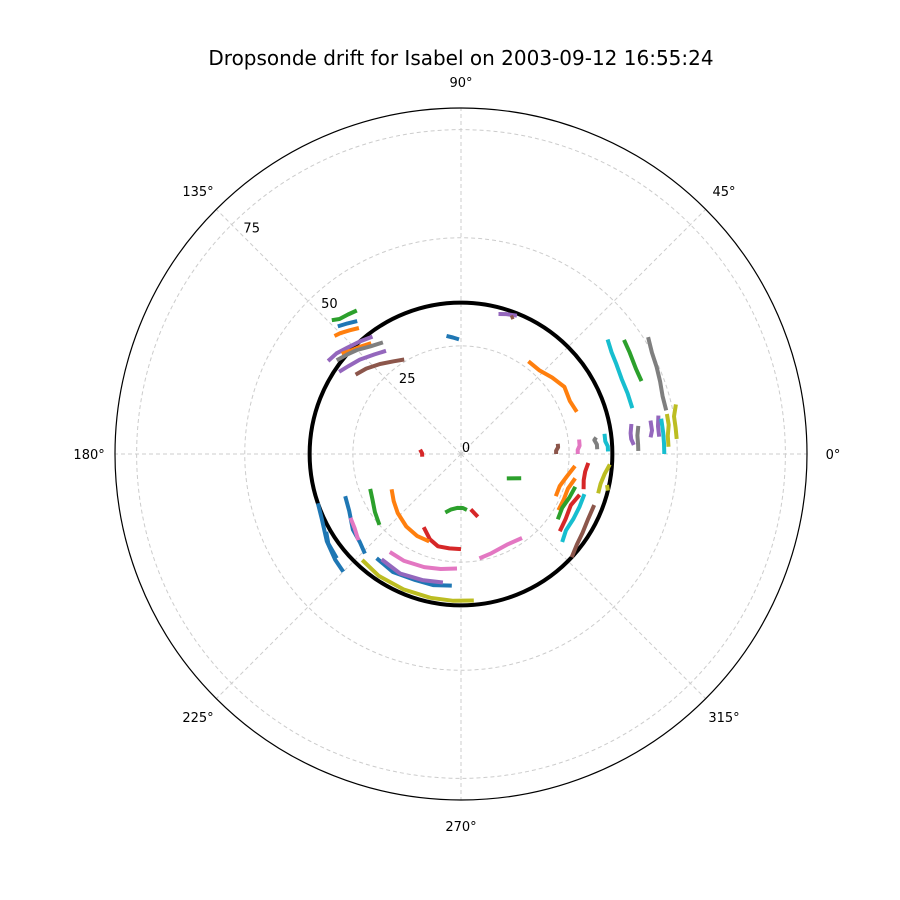 Image resolution: width=900 pixels, height=900 pixels. I want to click on eye-circle, so click(461, 454).